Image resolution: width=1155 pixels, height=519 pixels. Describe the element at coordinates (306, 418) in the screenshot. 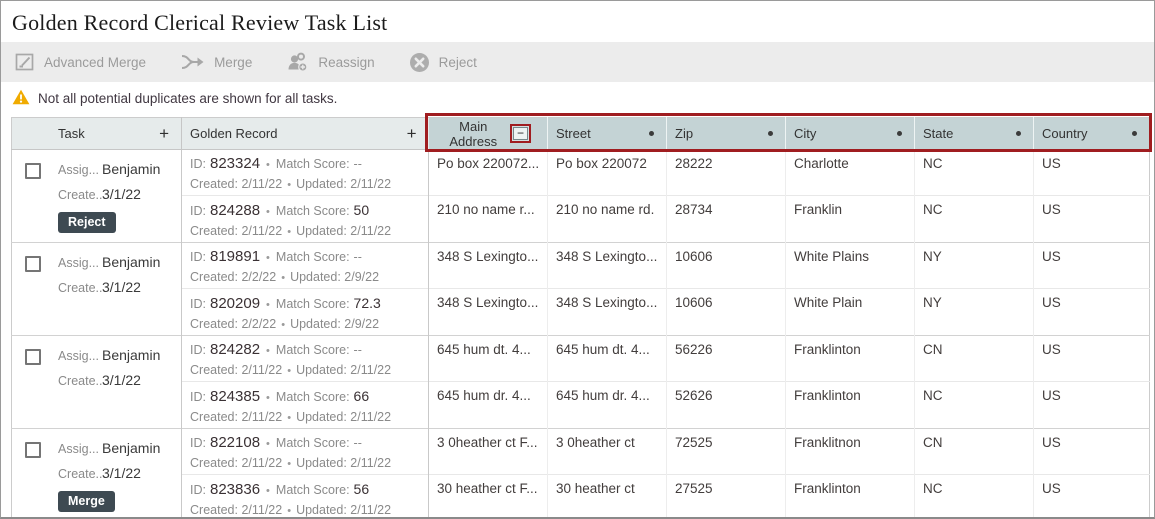

I see `record-dates-line: Created: 2/11/22 • Updated: 2/11/22` at that location.